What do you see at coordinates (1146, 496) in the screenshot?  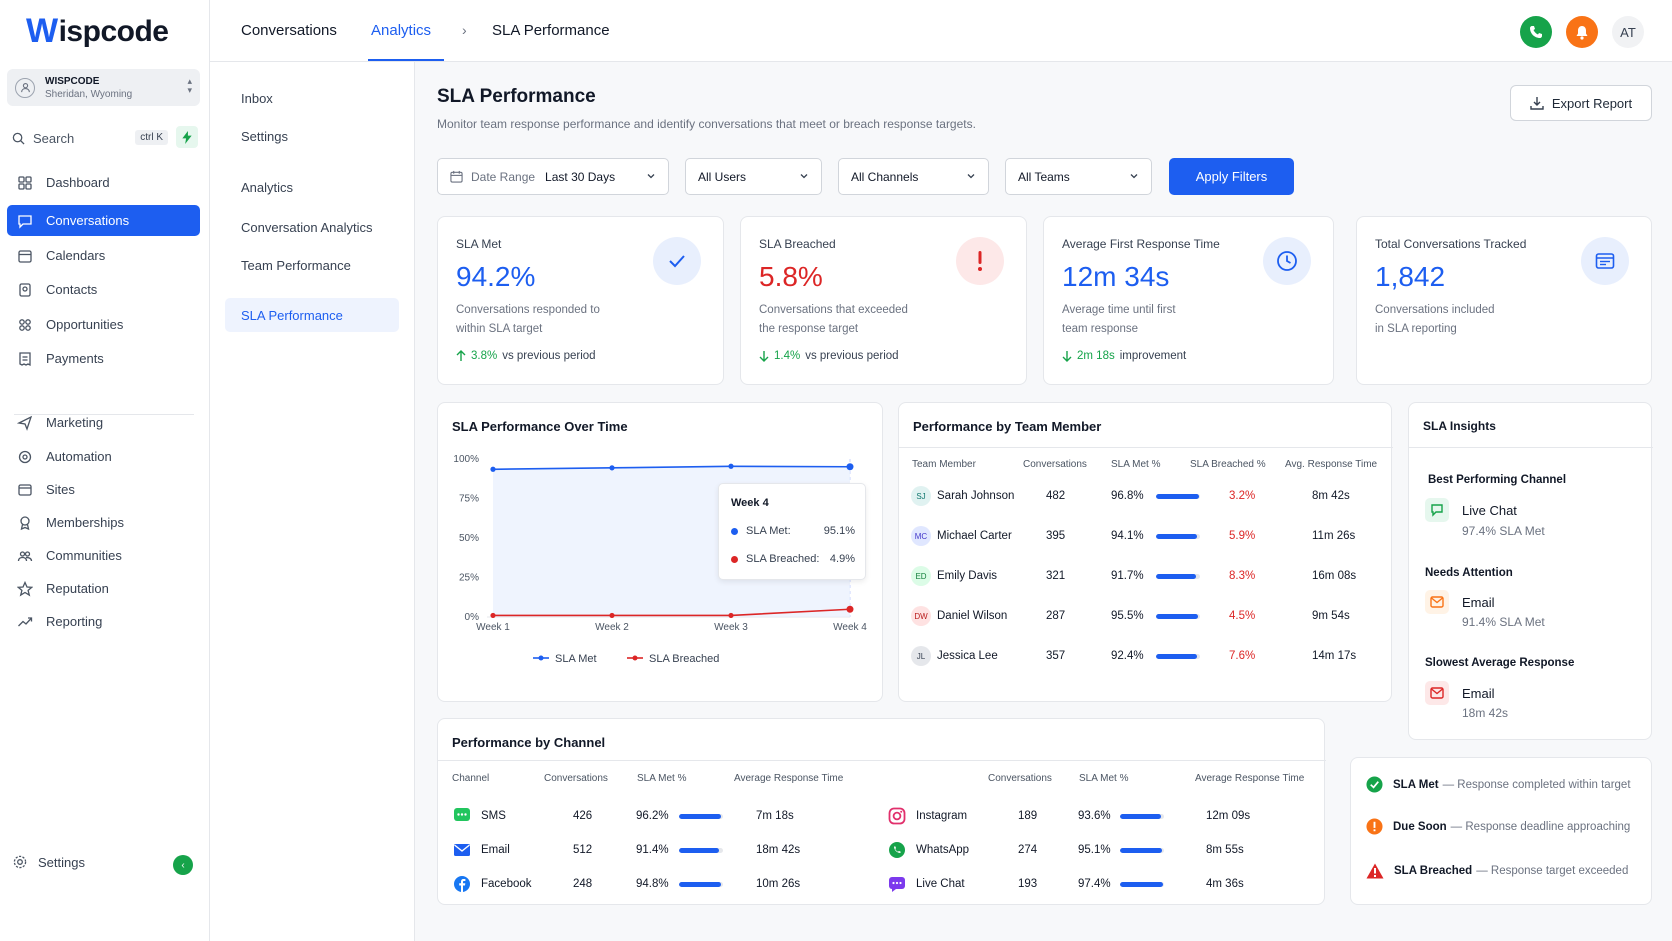 I see `table-row: SJ Sarah Johnson 482 96.8% 3.2% 8m 42s` at bounding box center [1146, 496].